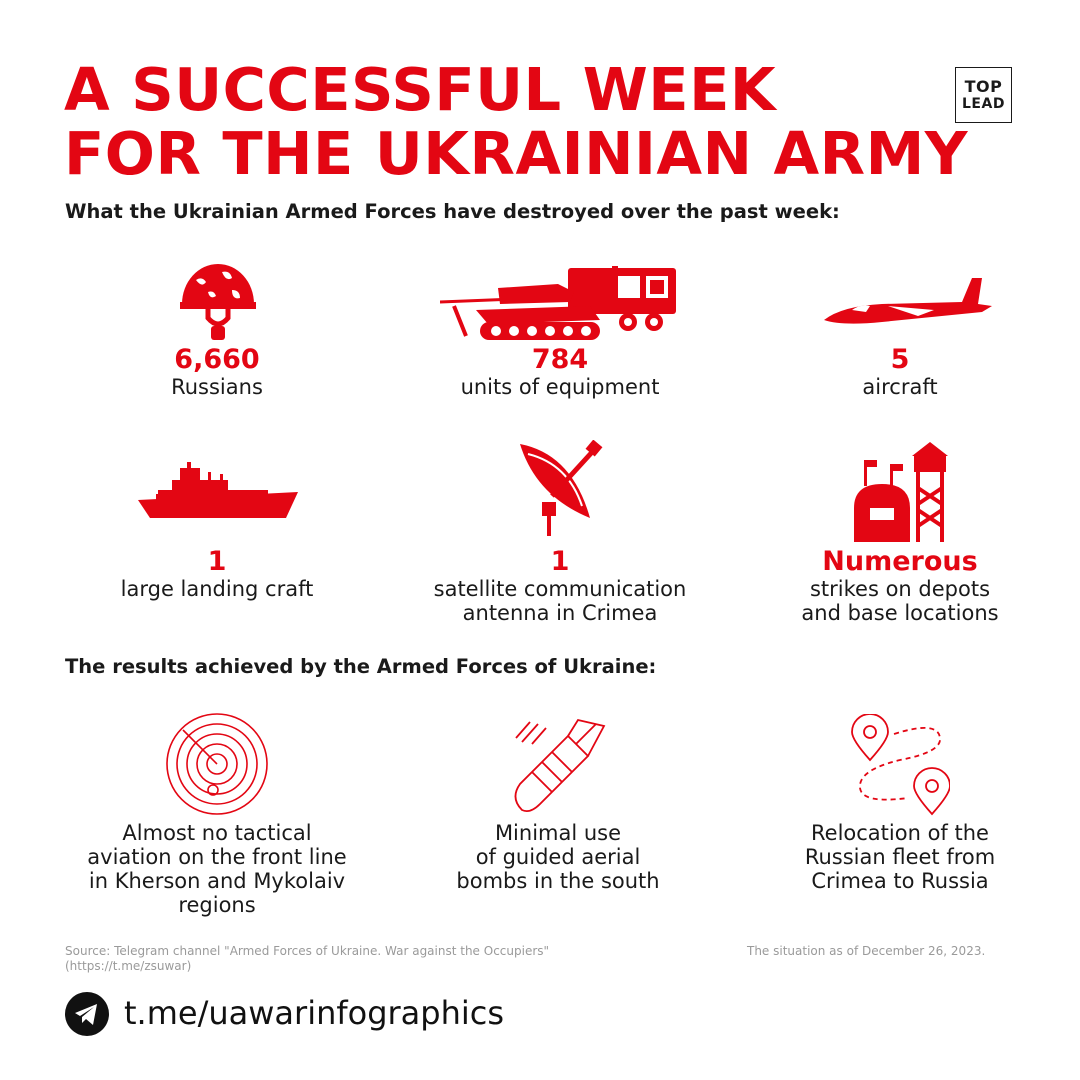 This screenshot has width=1080, height=1080. What do you see at coordinates (217, 387) in the screenshot?
I see `stat-label: Russians` at bounding box center [217, 387].